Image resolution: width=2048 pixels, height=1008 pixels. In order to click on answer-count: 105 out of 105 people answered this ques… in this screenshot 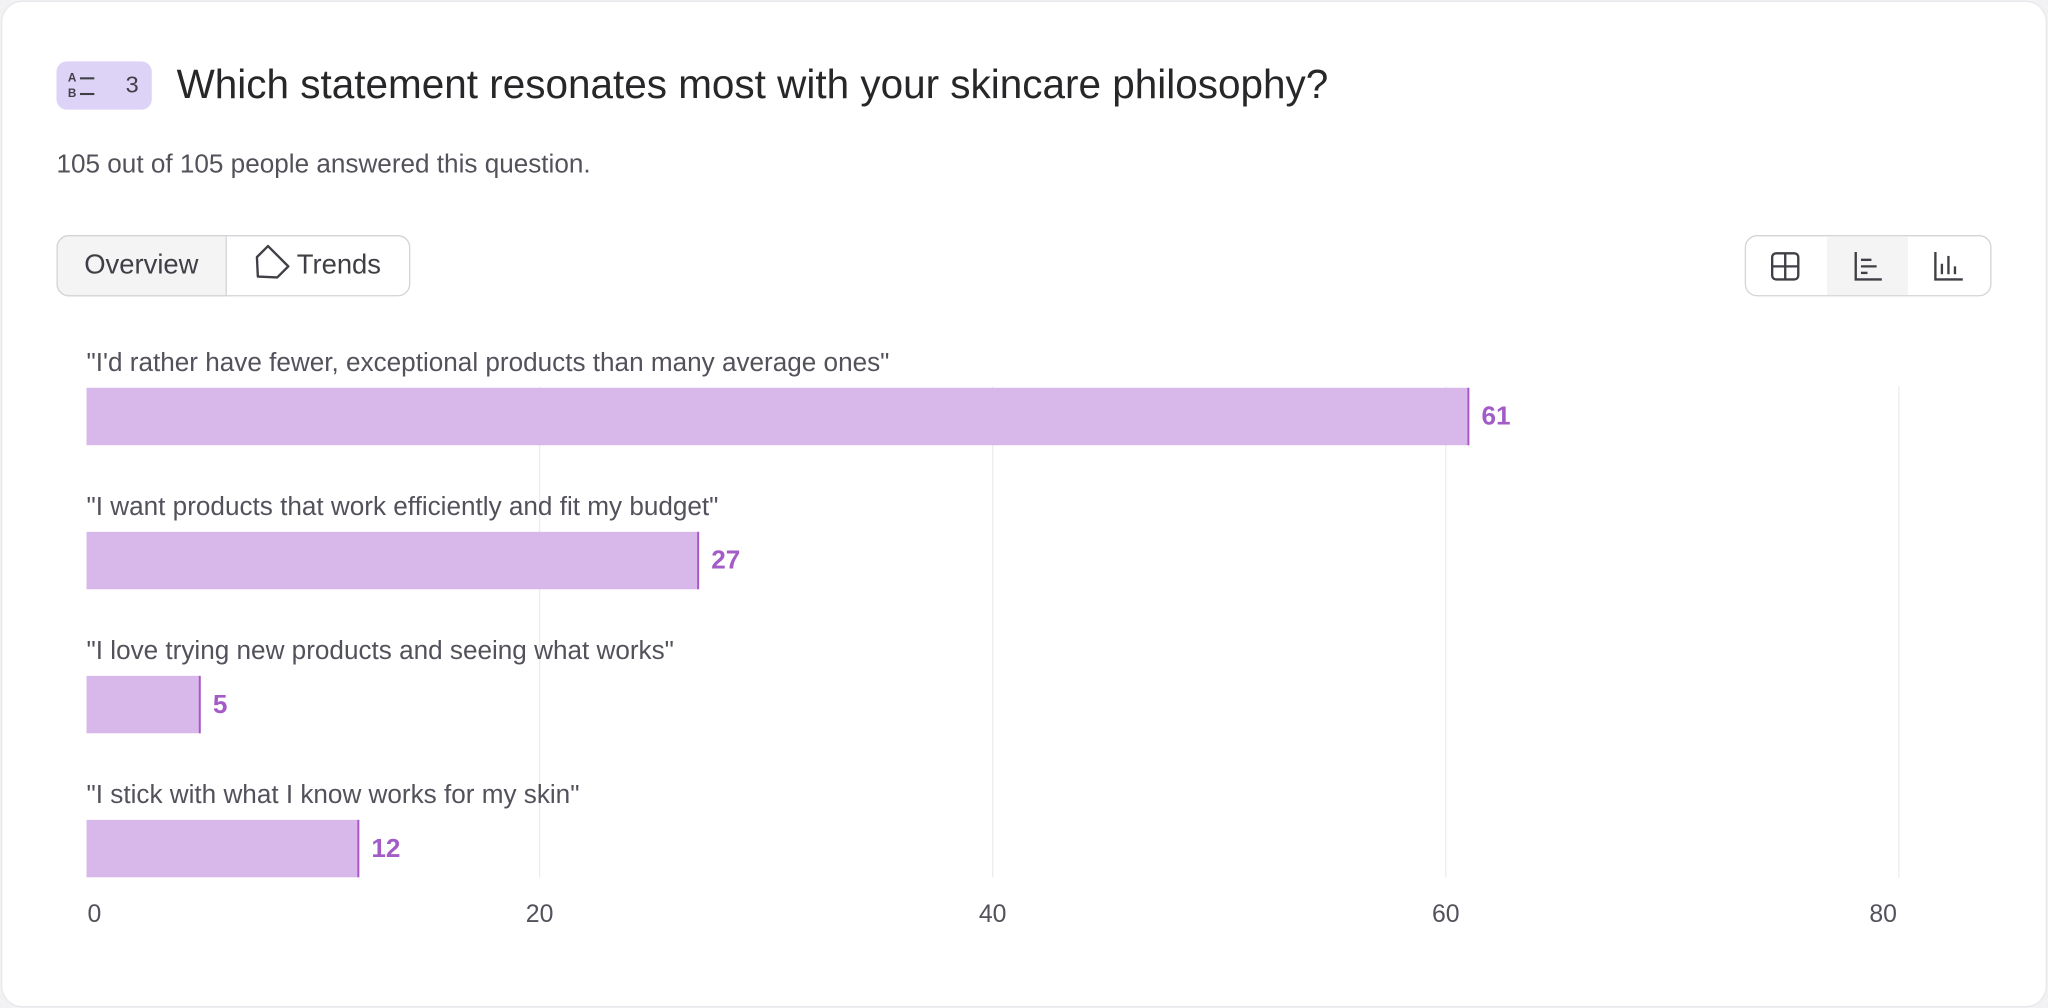, I will do `click(323, 164)`.